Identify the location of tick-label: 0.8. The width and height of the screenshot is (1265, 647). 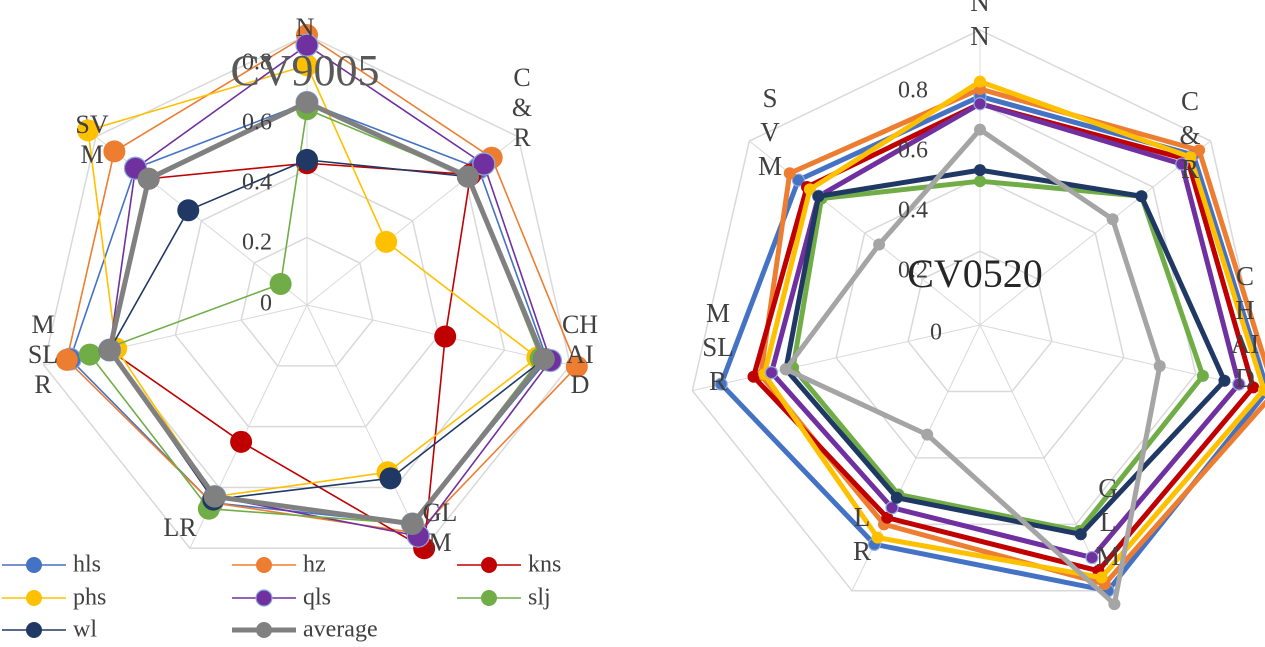
(913, 91).